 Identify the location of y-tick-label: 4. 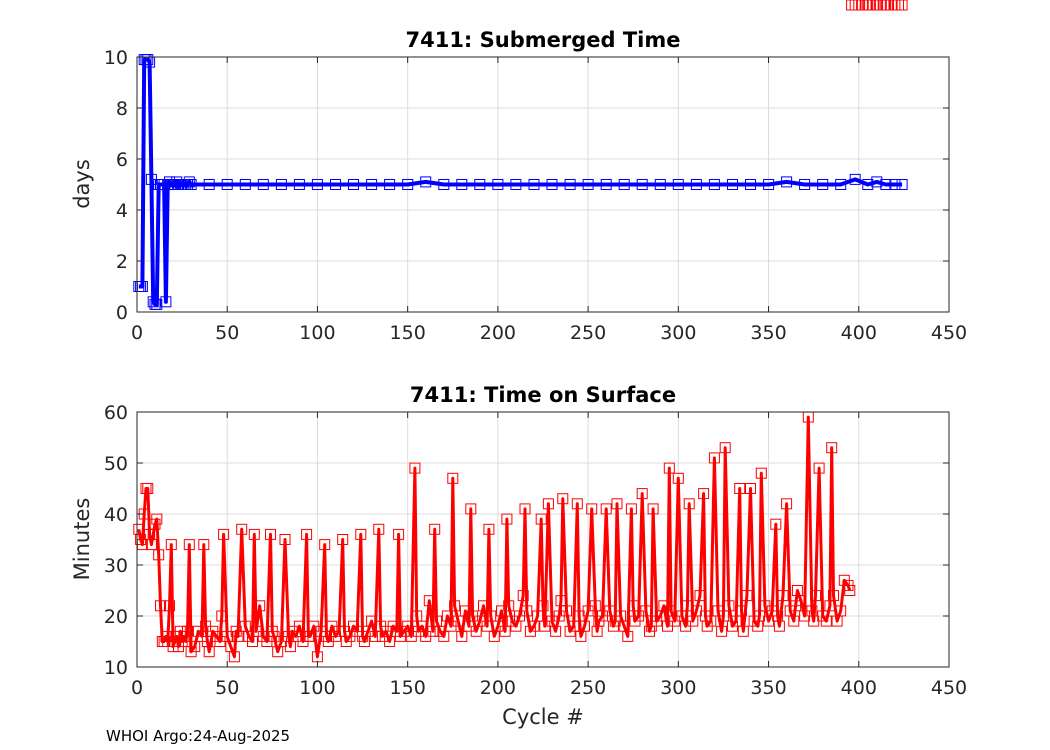
(122, 211).